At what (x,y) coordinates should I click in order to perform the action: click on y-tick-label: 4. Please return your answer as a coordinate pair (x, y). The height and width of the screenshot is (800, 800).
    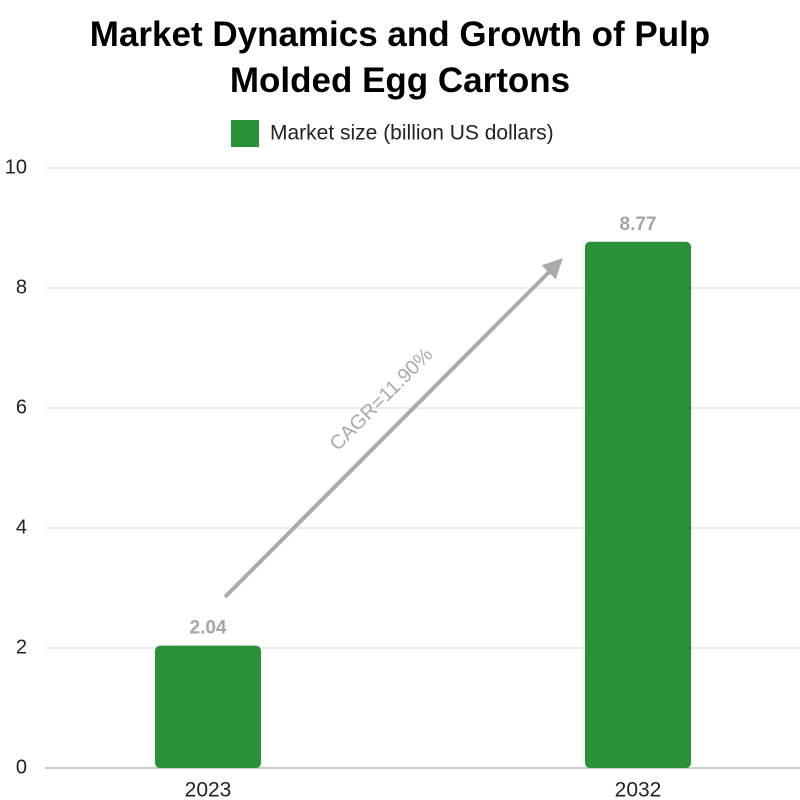
    Looking at the image, I should click on (21, 527).